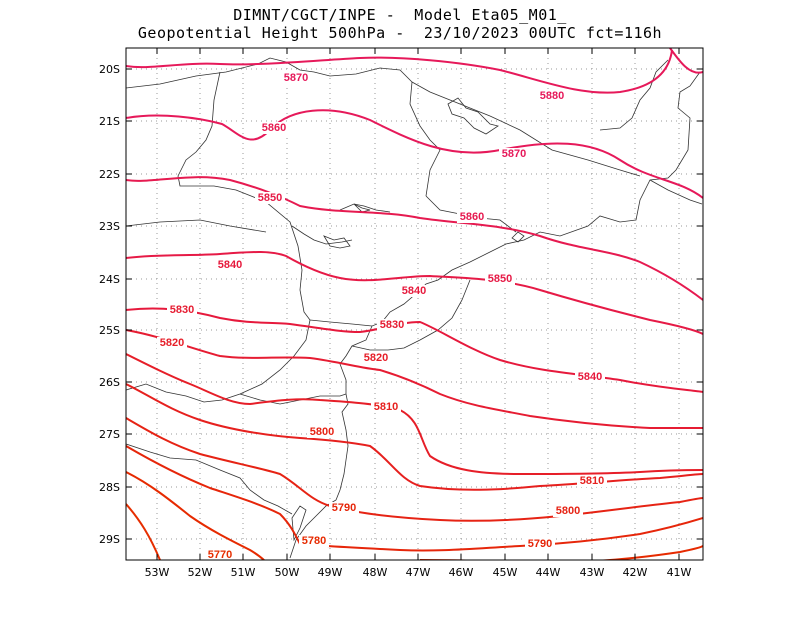 The width and height of the screenshot is (800, 618). I want to click on lat-label: 29S, so click(109, 539).